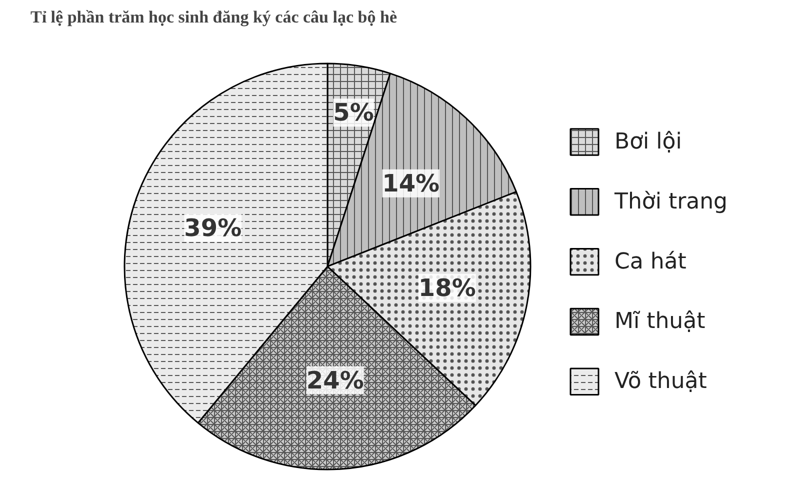 This screenshot has height=486, width=811. I want to click on legend-label: Bơi lội, so click(648, 141).